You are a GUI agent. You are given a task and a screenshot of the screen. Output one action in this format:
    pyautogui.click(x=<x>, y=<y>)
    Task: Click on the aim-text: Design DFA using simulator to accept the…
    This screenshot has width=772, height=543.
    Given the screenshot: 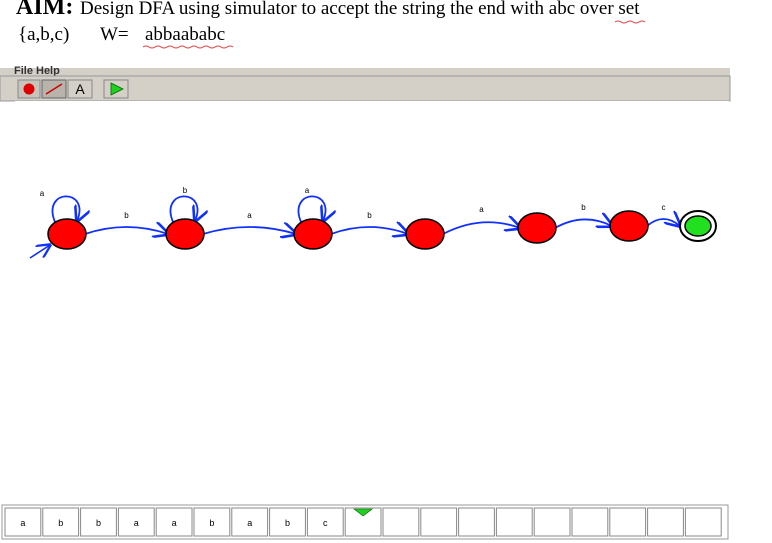 What is the action you would take?
    pyautogui.click(x=360, y=9)
    